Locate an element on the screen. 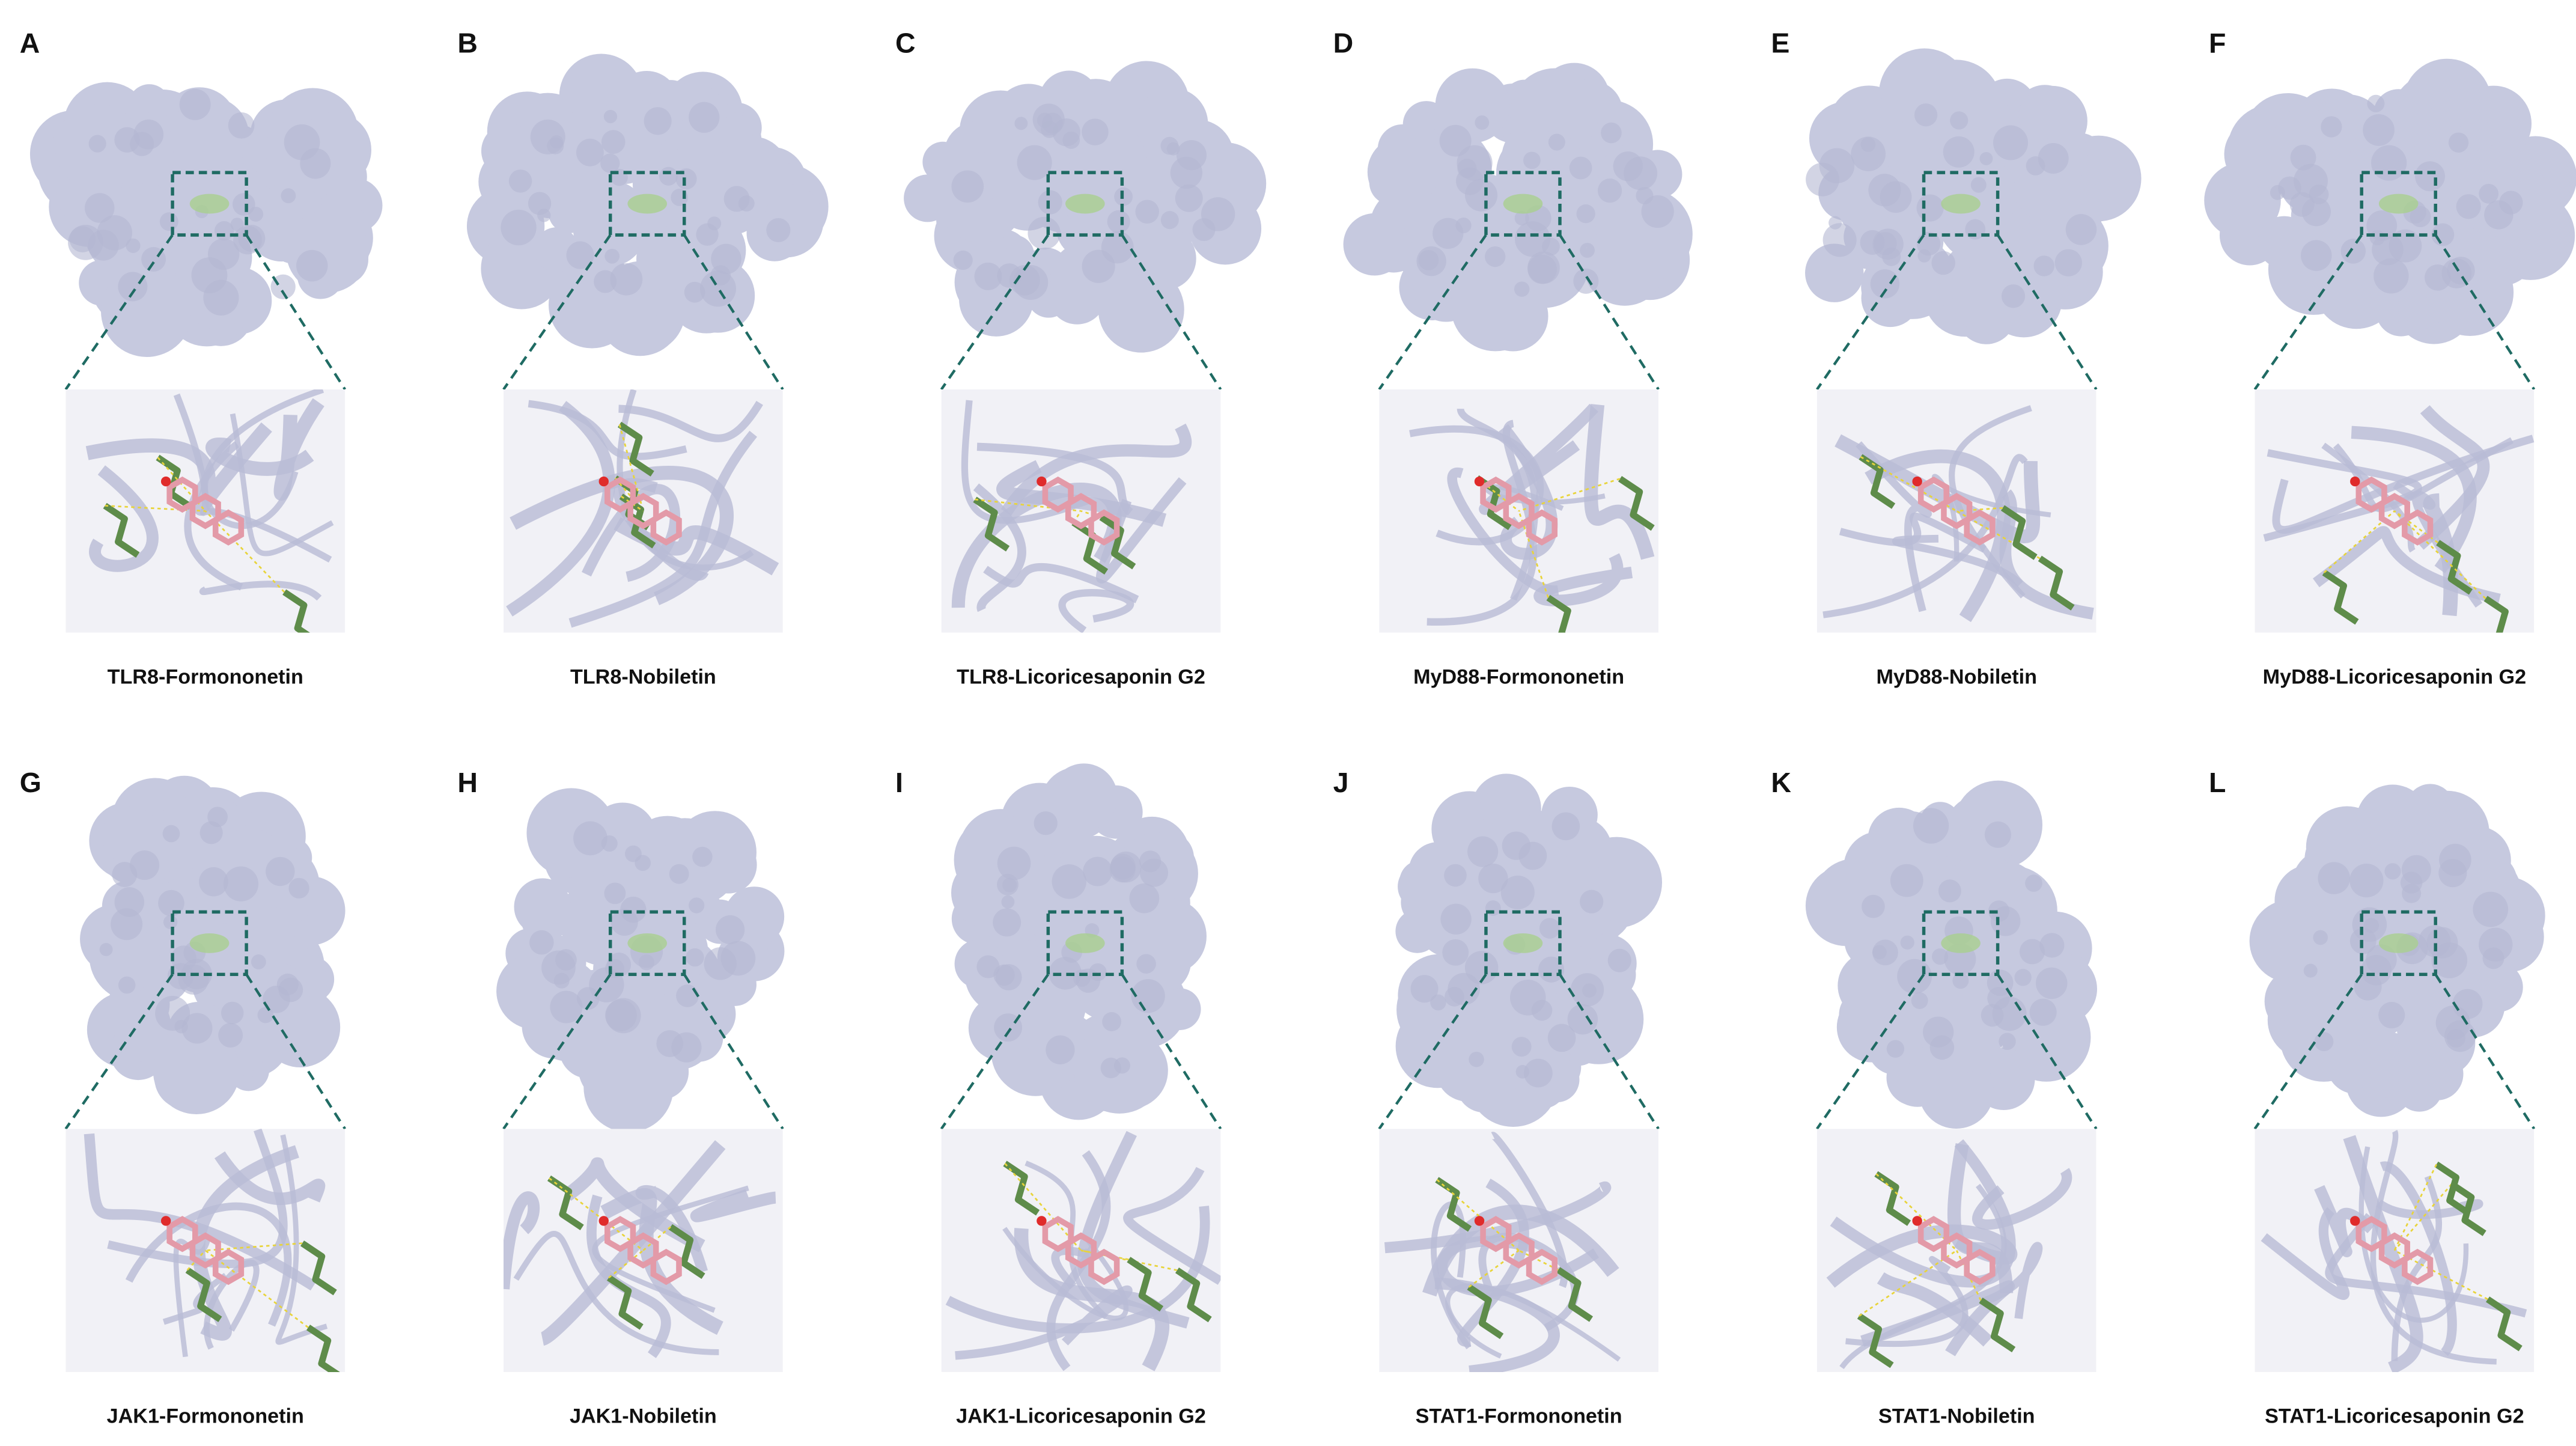  panel-letter: C is located at coordinates (905, 43).